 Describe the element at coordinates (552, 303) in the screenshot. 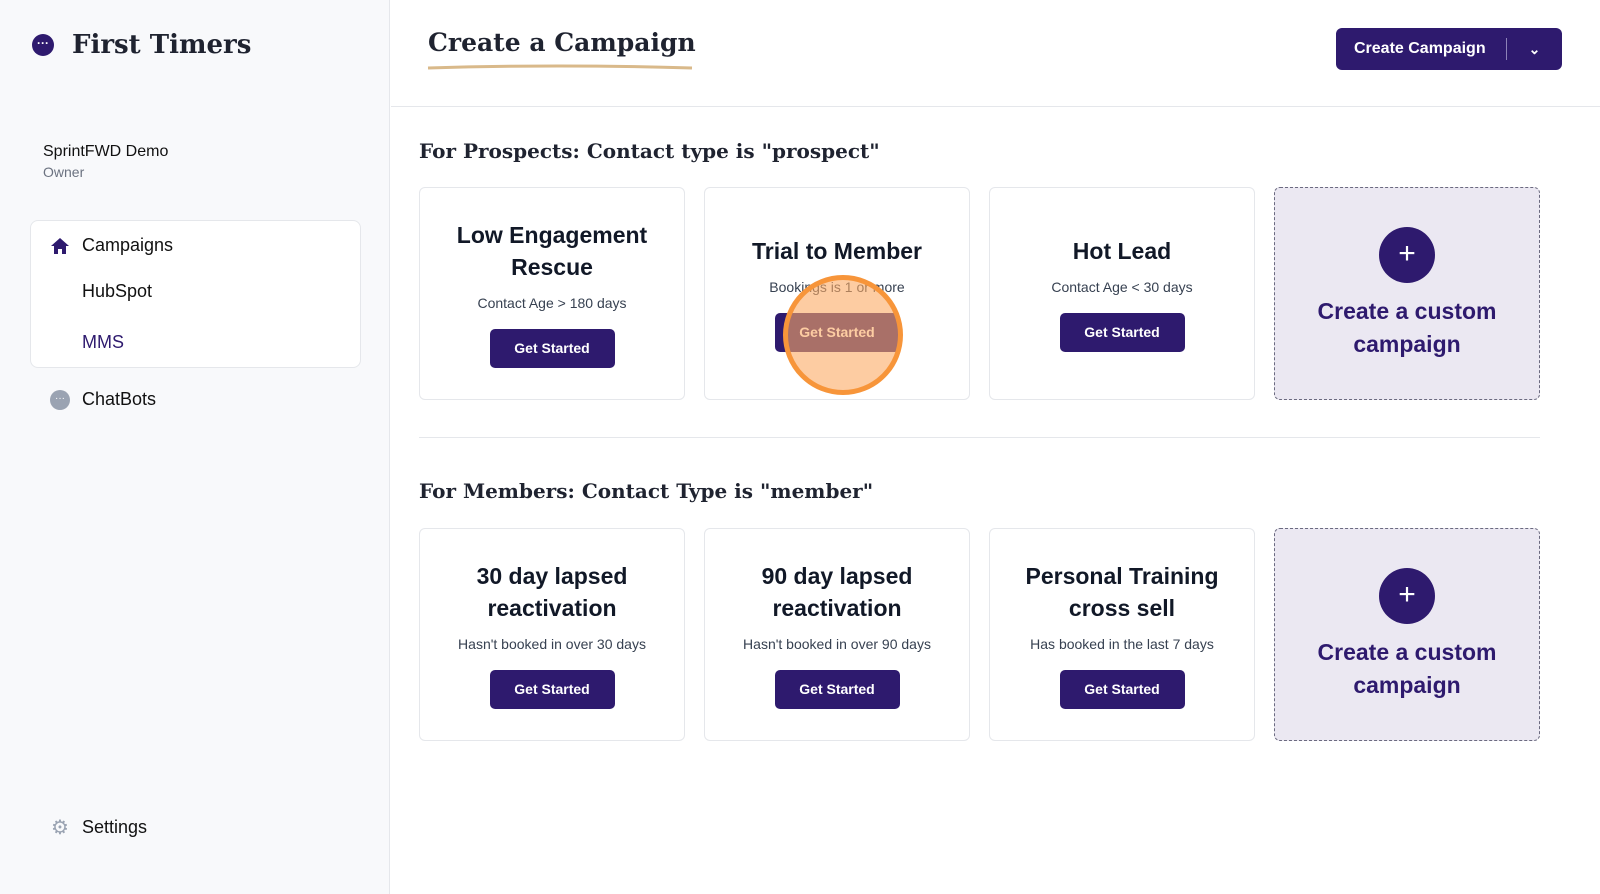

I see `card-subtitle: Contact Age > 180 days` at that location.